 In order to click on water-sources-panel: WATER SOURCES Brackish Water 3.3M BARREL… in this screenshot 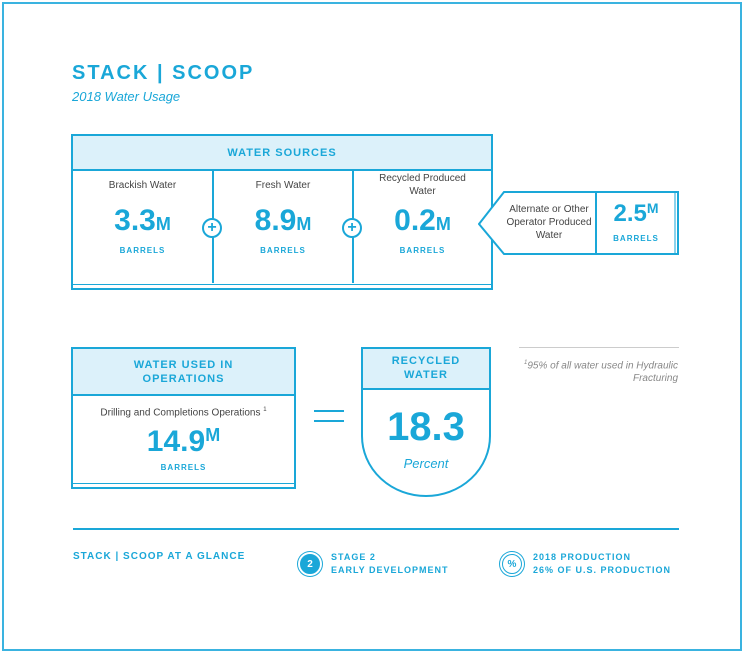, I will do `click(282, 212)`.